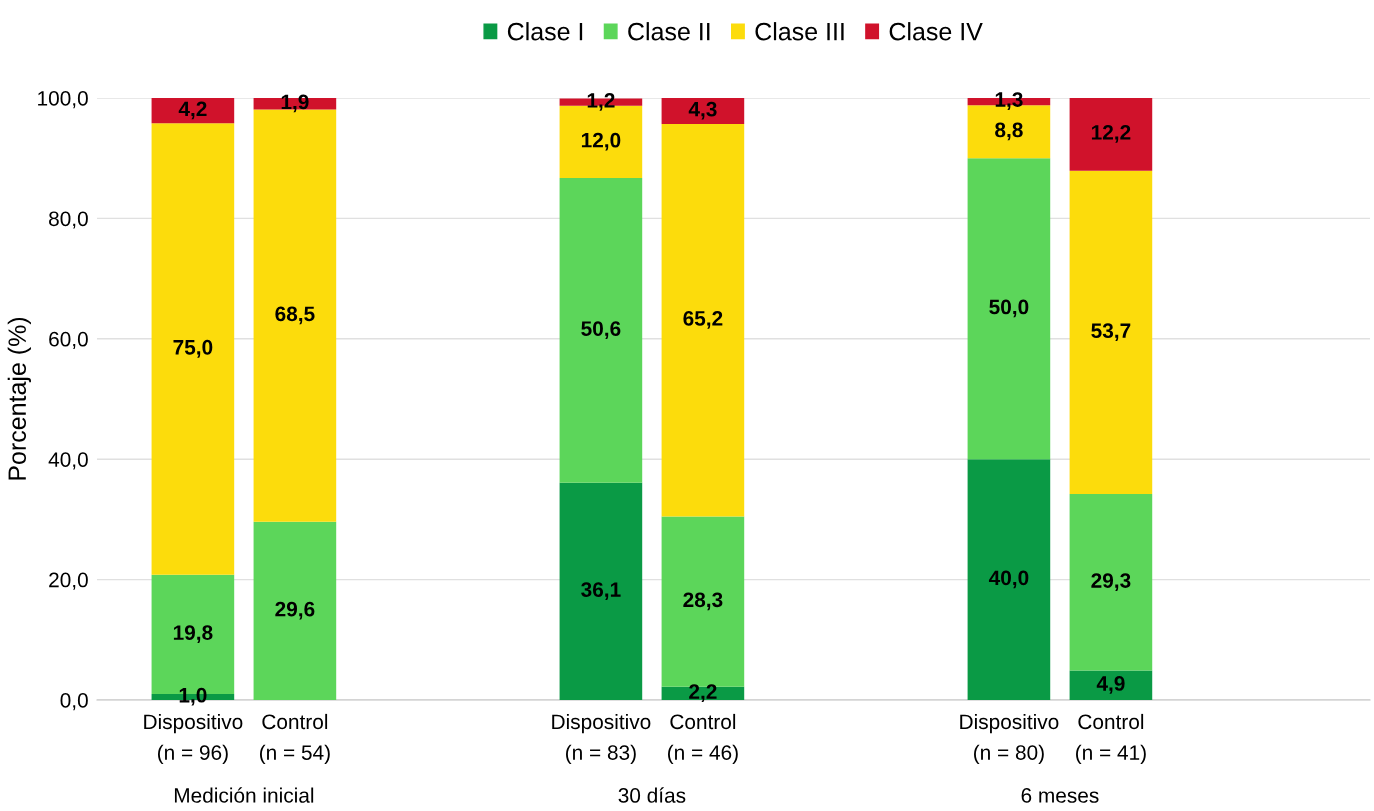 The height and width of the screenshot is (811, 1374). What do you see at coordinates (1060, 795) in the screenshot?
I see `text: 6 meses` at bounding box center [1060, 795].